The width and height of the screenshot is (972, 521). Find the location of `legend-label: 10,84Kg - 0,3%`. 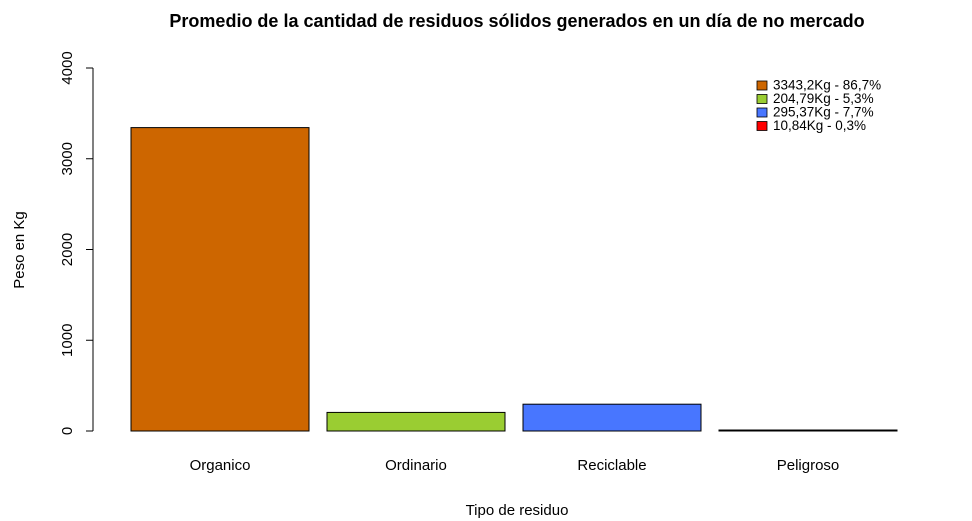

legend-label: 10,84Kg - 0,3% is located at coordinates (819, 125).